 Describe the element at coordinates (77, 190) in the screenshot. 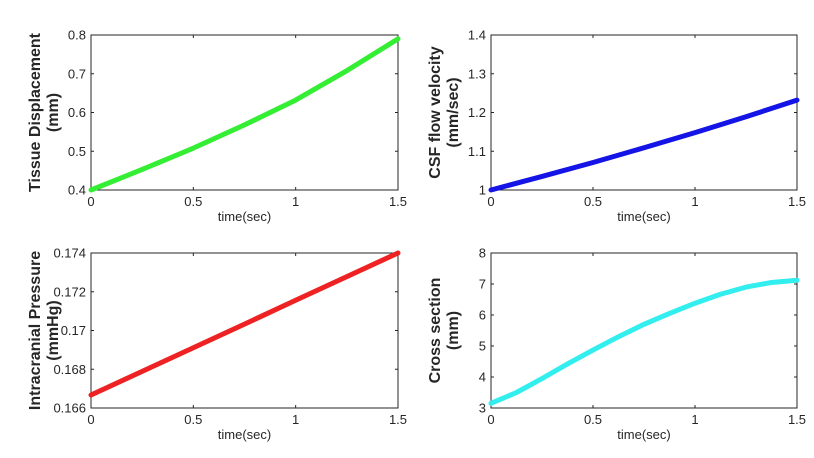

I see `y-tick-label: 0.4` at that location.